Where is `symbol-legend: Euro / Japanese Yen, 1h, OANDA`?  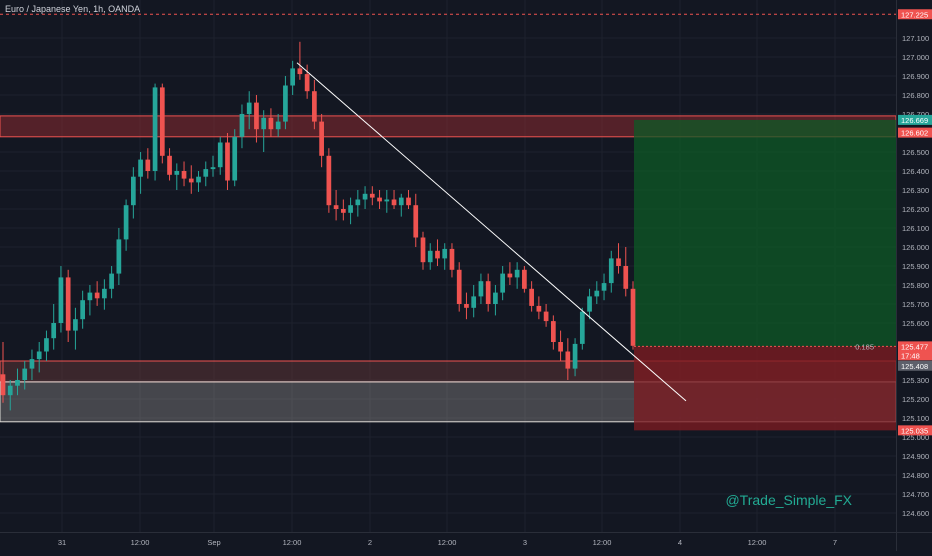 symbol-legend: Euro / Japanese Yen, 1h, OANDA is located at coordinates (73, 9).